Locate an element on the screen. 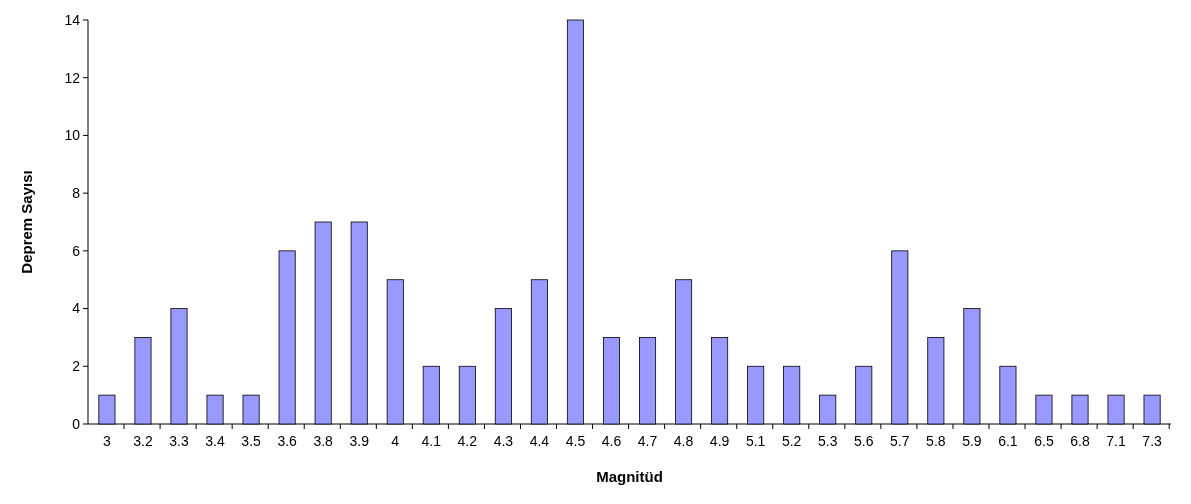 This screenshot has height=504, width=1191. y-tick-label: 8 is located at coordinates (76, 193).